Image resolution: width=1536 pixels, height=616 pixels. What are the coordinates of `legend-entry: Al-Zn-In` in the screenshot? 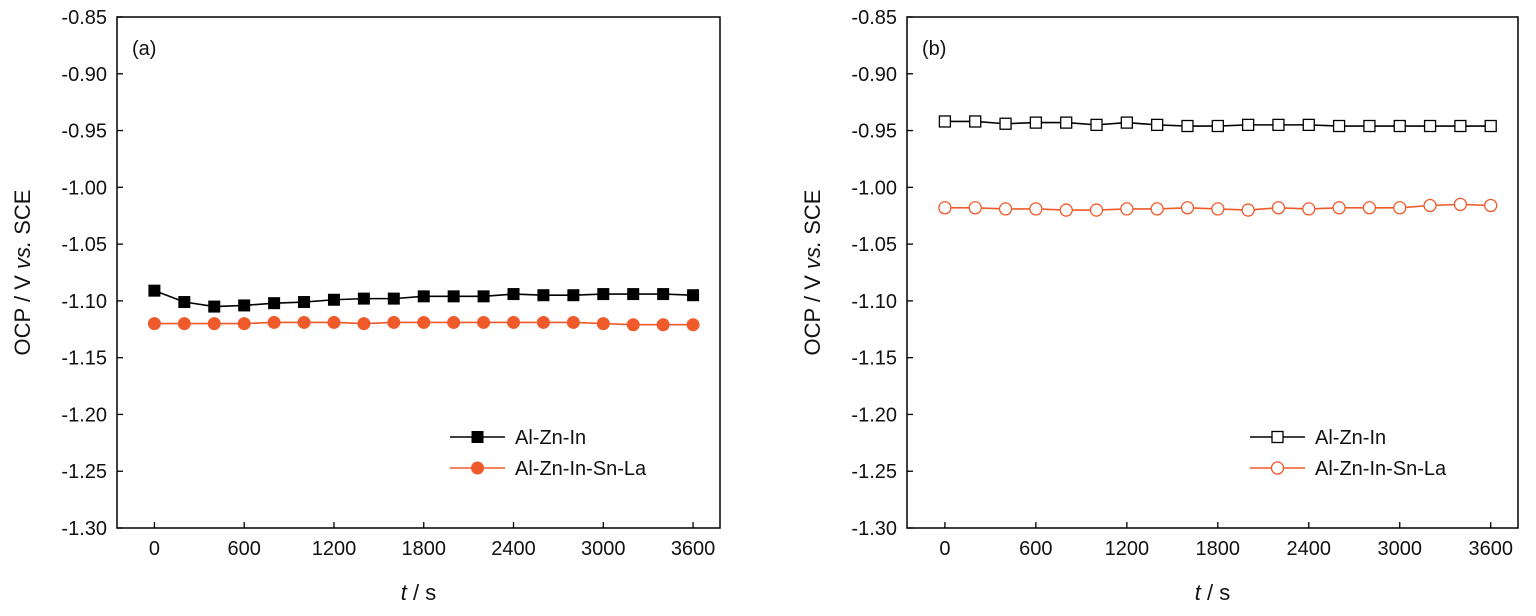 It's located at (1318, 438).